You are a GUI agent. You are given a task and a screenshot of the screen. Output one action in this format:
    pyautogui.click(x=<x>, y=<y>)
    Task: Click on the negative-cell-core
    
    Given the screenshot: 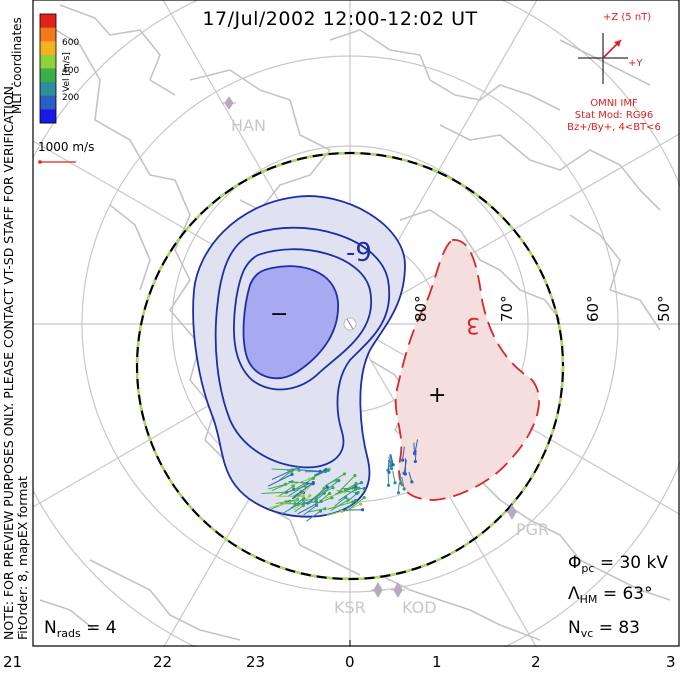 What is the action you would take?
    pyautogui.click(x=290, y=322)
    